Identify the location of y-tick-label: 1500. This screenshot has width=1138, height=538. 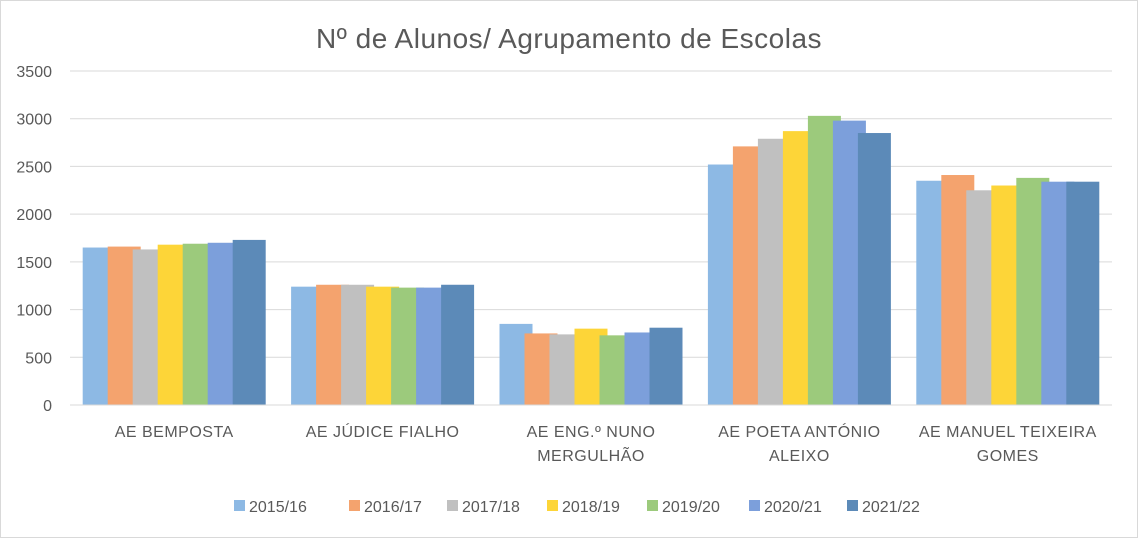
(34, 263).